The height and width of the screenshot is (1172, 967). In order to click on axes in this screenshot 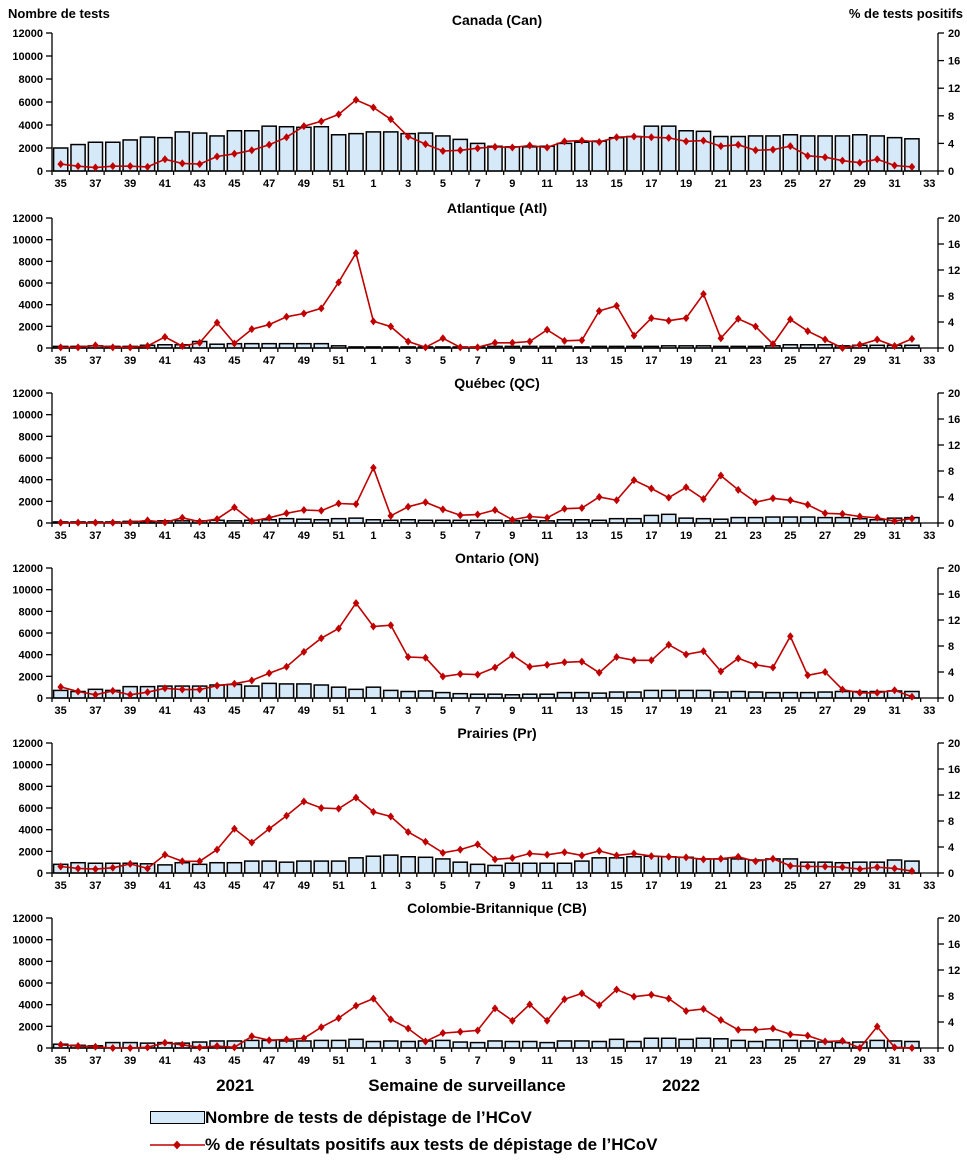, I will do `click(495, 809)`.